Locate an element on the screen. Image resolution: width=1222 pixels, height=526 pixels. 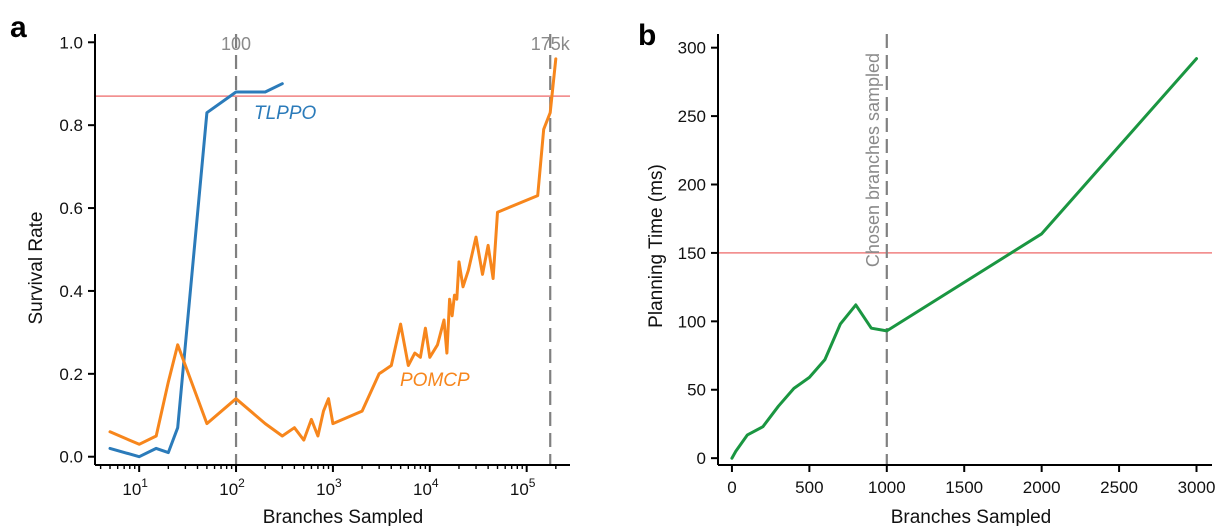
a-x-tick-label: 10⁵ is located at coordinates (523, 487).